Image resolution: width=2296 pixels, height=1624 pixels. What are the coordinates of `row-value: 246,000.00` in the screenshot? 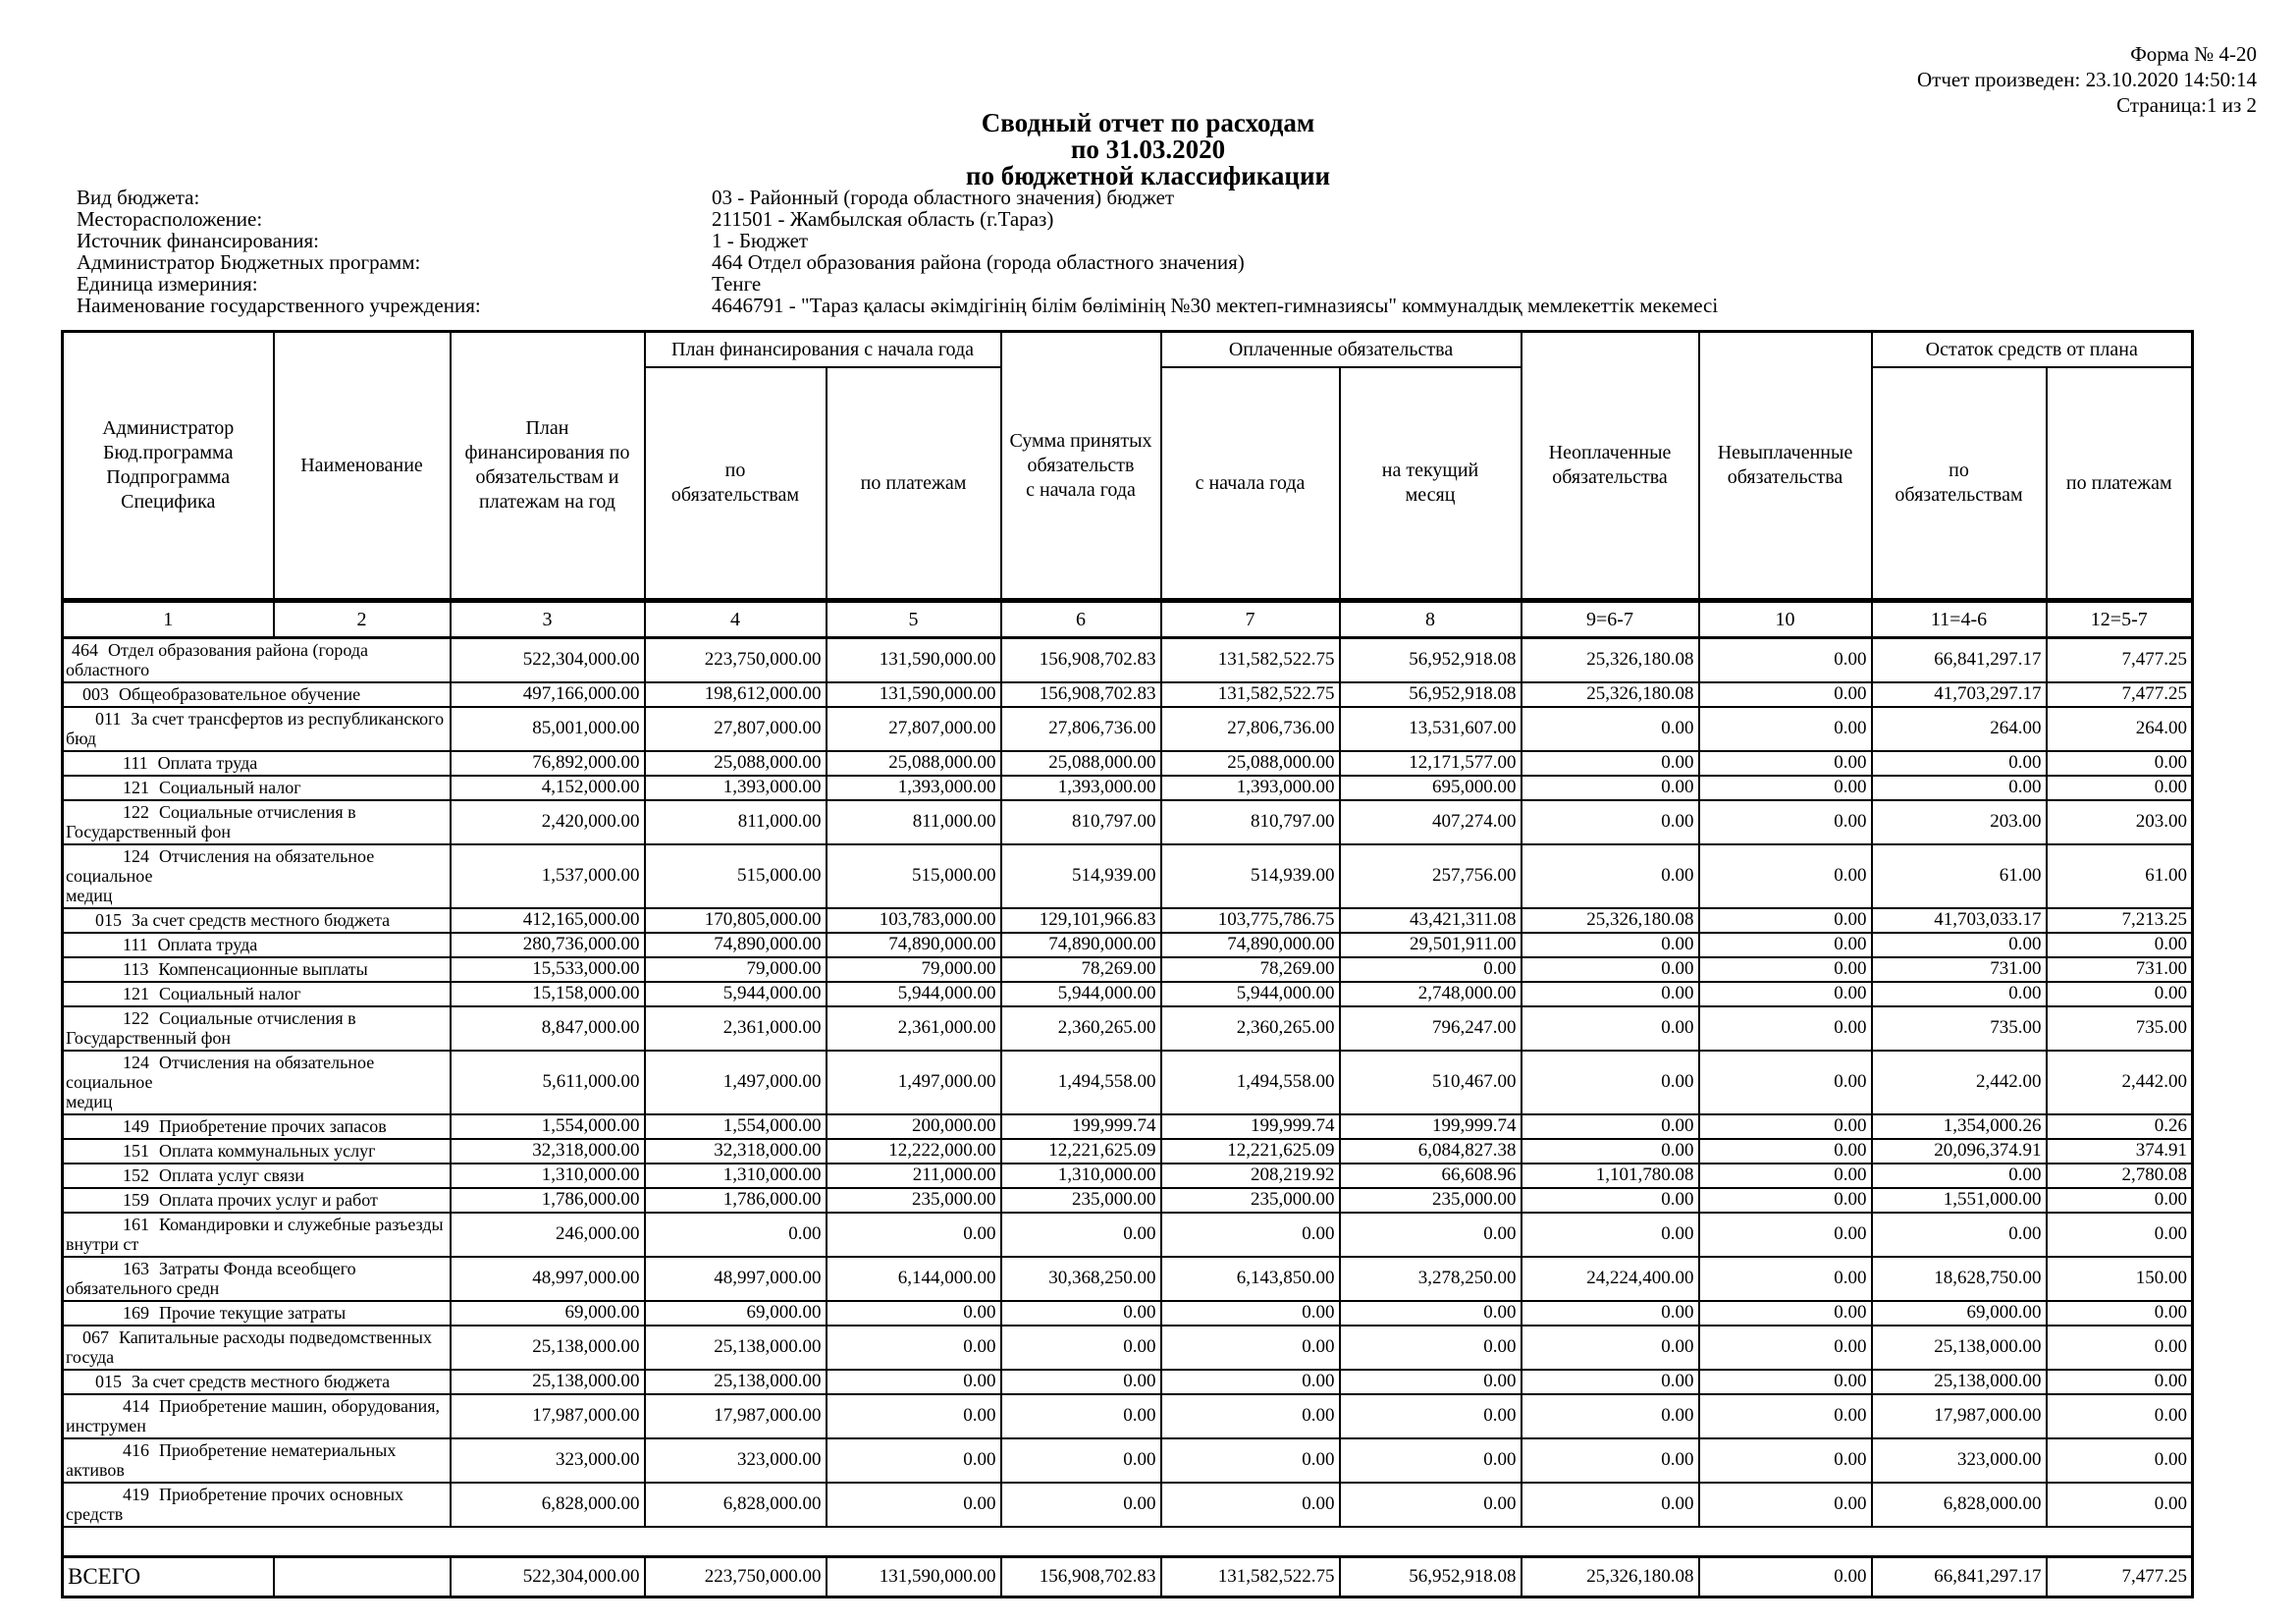 It's located at (547, 1234).